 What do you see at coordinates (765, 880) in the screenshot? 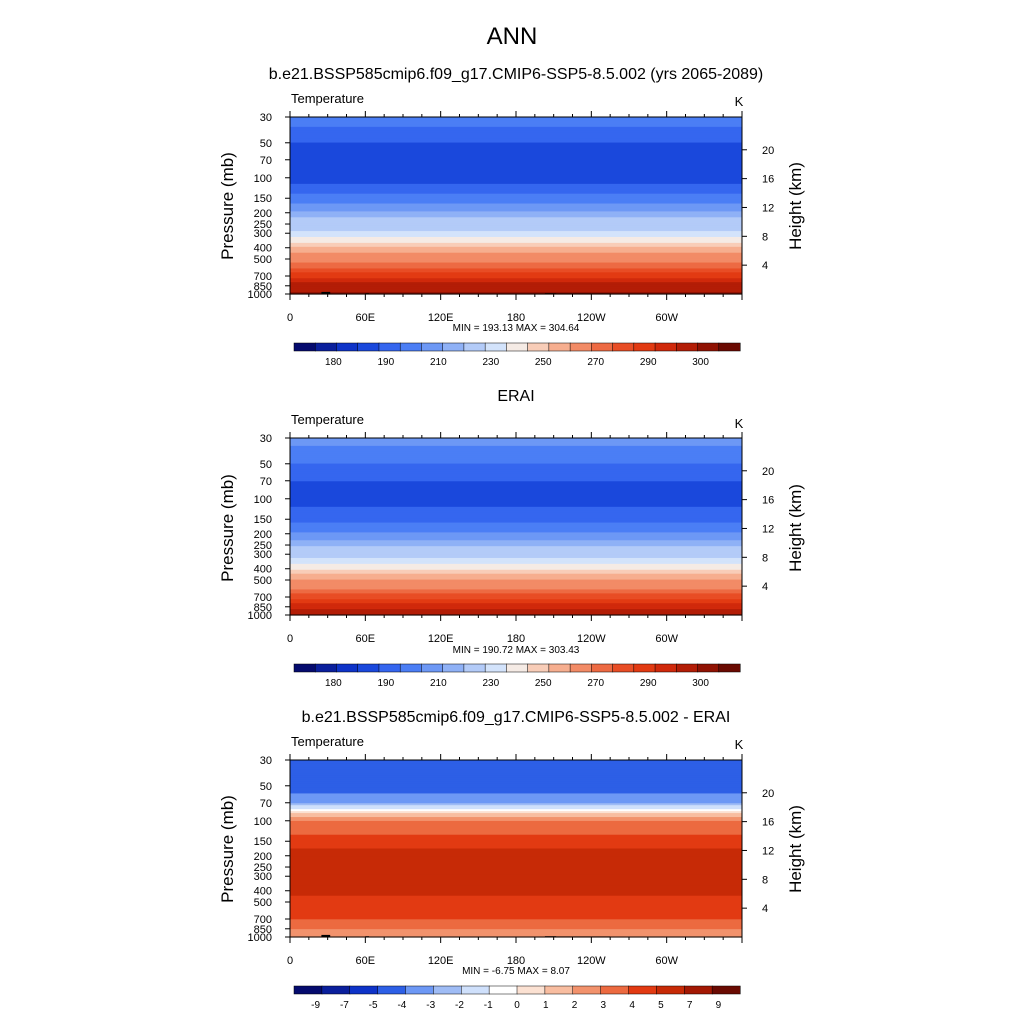
I see `y2-tick-label: 8` at bounding box center [765, 880].